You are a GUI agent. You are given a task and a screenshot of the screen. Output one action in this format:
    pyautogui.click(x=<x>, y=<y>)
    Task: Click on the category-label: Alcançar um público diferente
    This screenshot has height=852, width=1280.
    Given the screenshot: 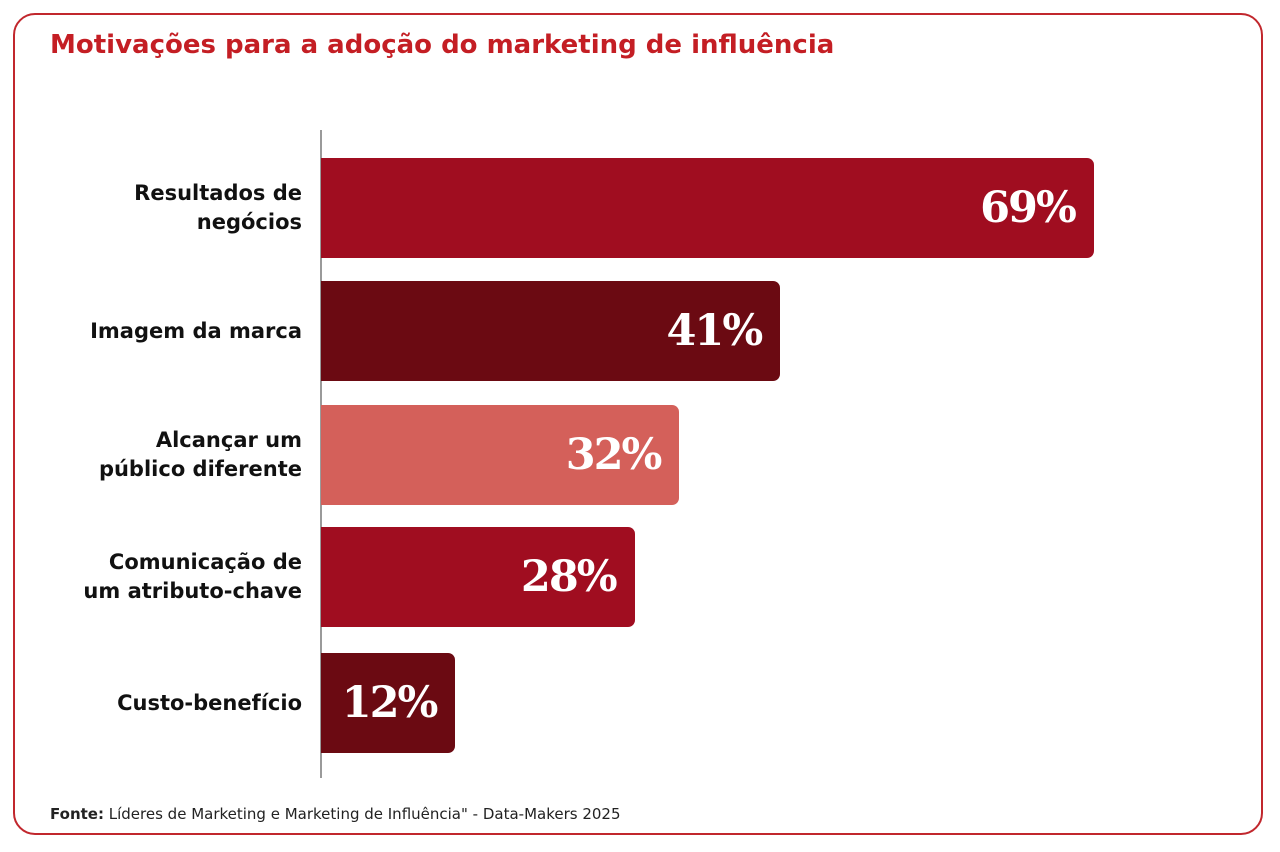 What is the action you would take?
    pyautogui.click(x=200, y=454)
    